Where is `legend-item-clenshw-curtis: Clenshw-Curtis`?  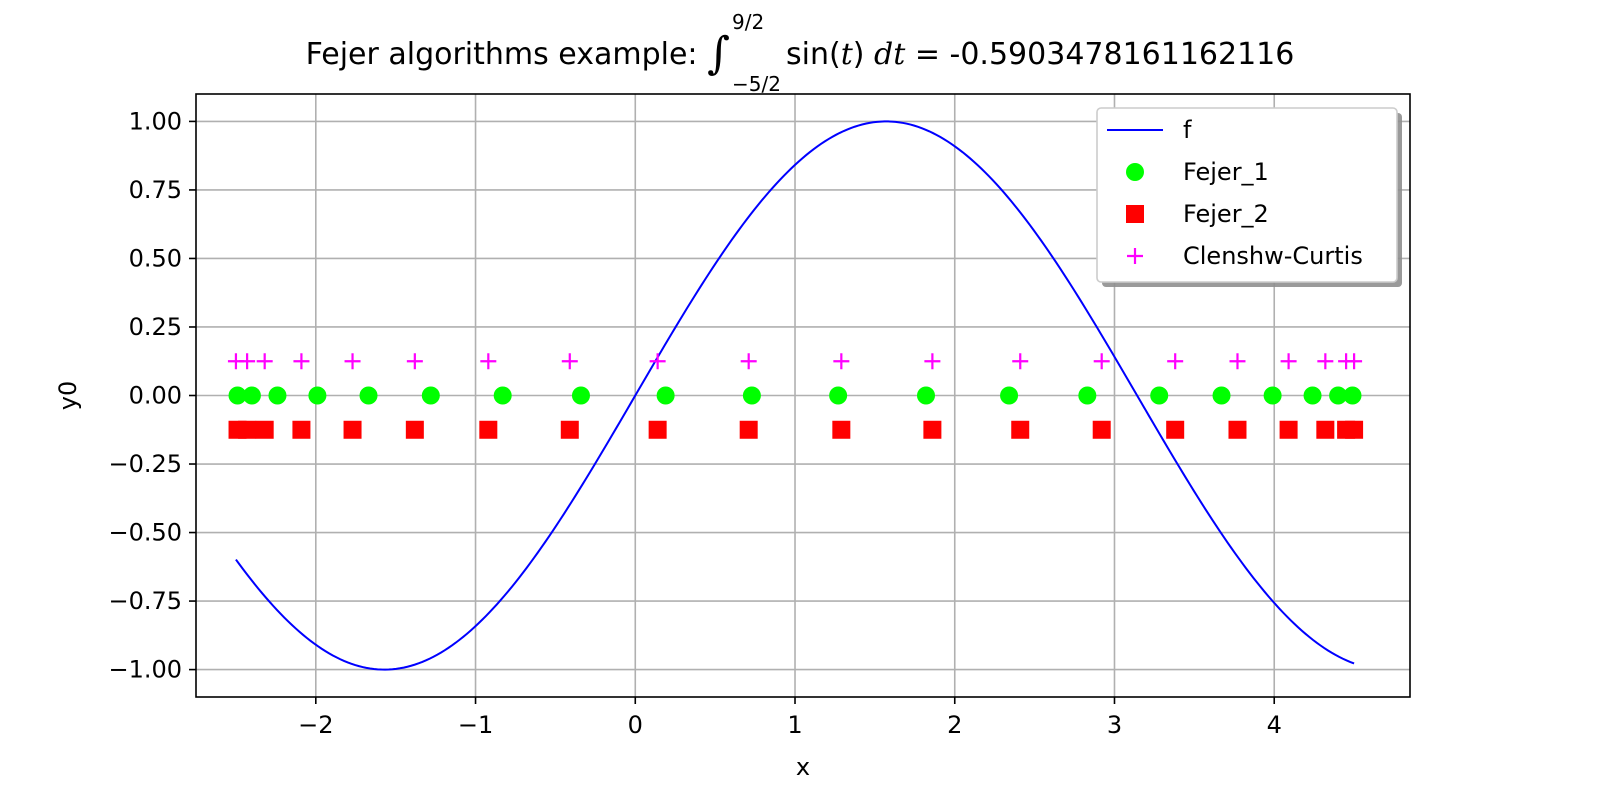
legend-item-clenshw-curtis: Clenshw-Curtis is located at coordinates (1245, 256).